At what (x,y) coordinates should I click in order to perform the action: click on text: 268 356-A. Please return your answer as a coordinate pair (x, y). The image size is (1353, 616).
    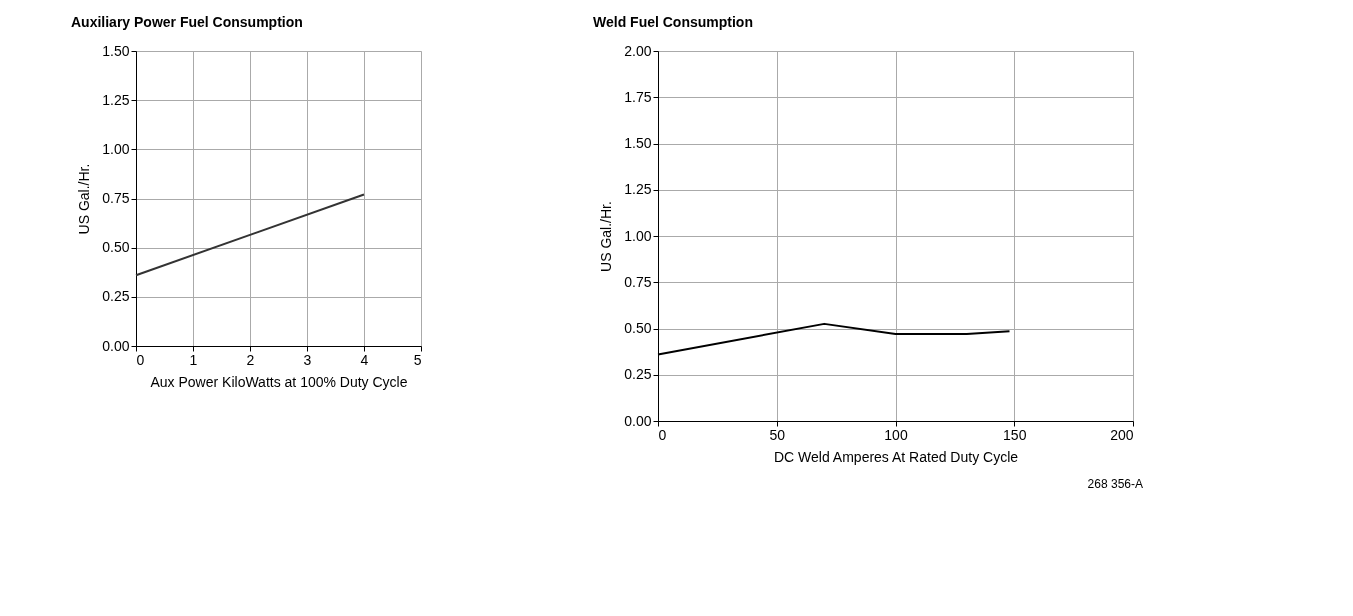
    Looking at the image, I should click on (1115, 484).